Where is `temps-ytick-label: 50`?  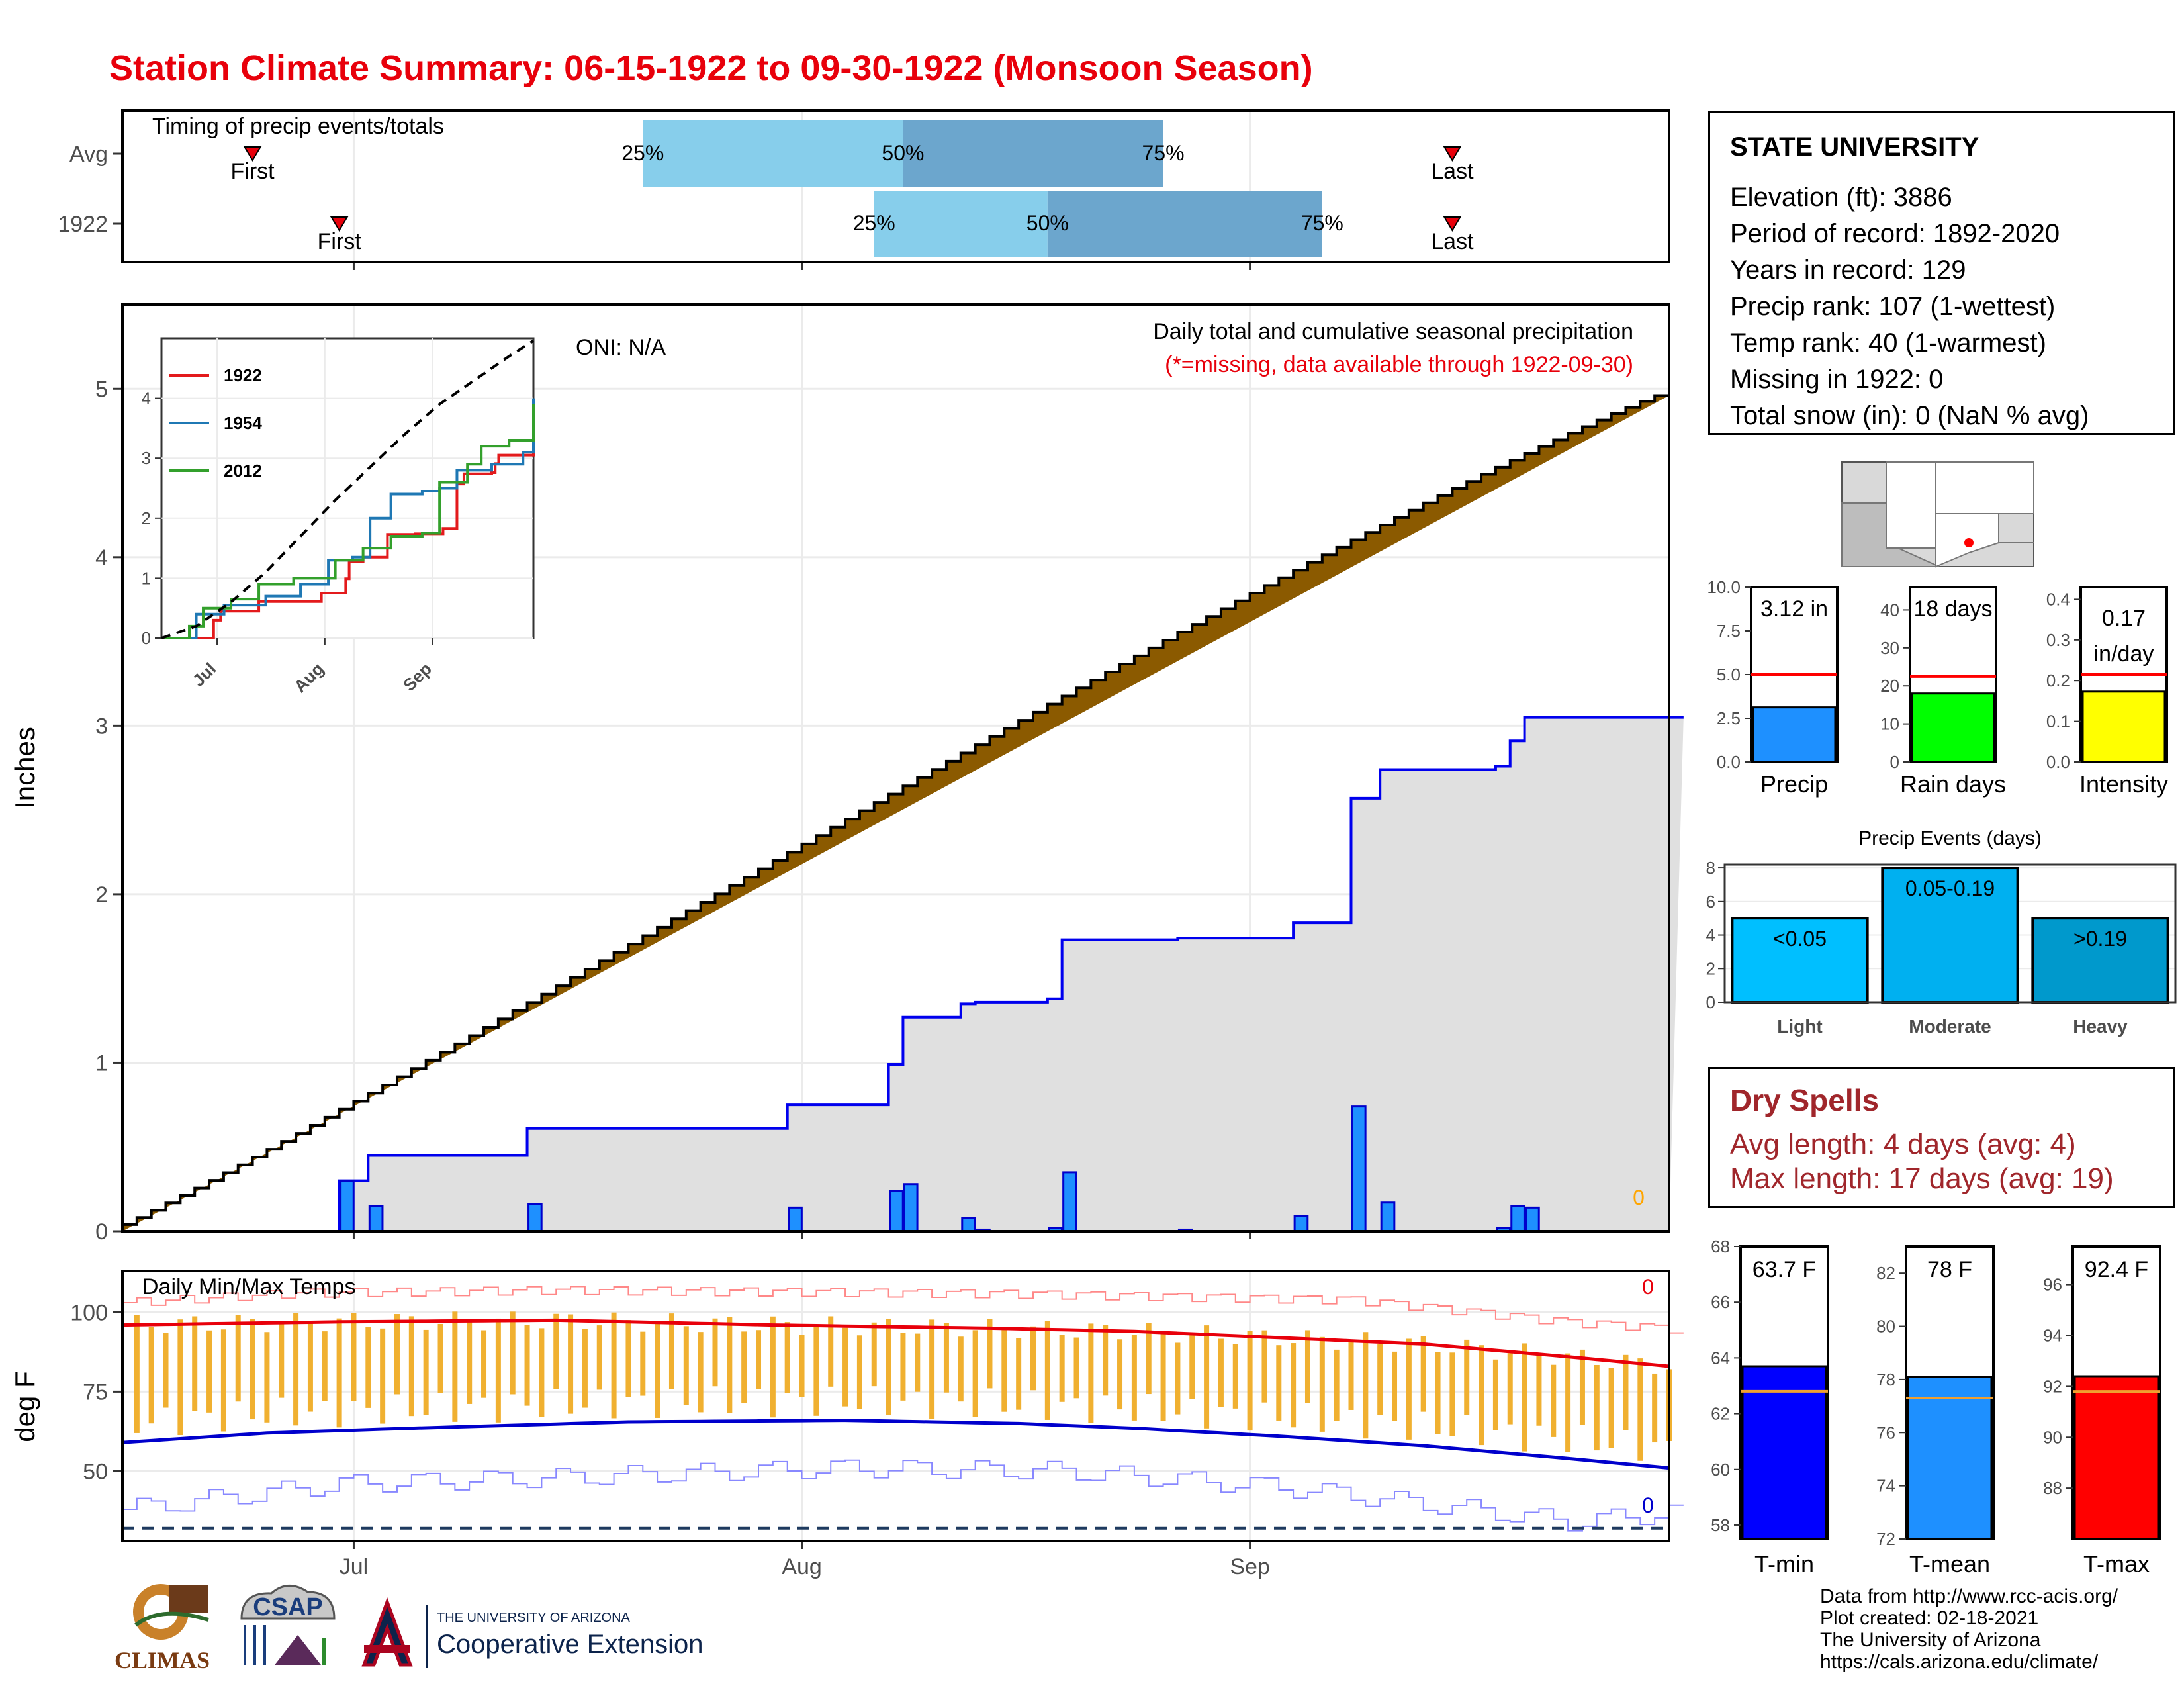
temps-ytick-label: 50 is located at coordinates (95, 1471).